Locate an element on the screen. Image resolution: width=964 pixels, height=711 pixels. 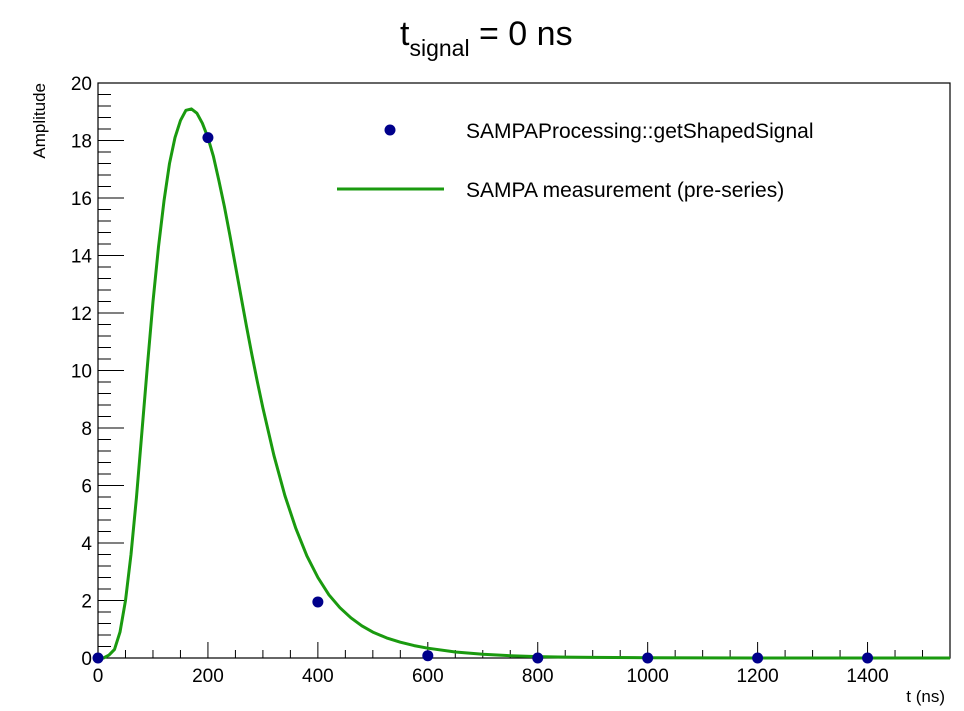
y-tick-label: 14 is located at coordinates (82, 257).